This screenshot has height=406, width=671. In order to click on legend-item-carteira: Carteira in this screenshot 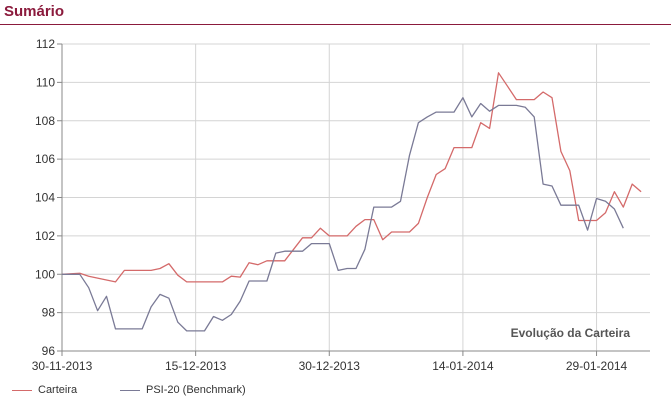, I will do `click(44, 390)`.